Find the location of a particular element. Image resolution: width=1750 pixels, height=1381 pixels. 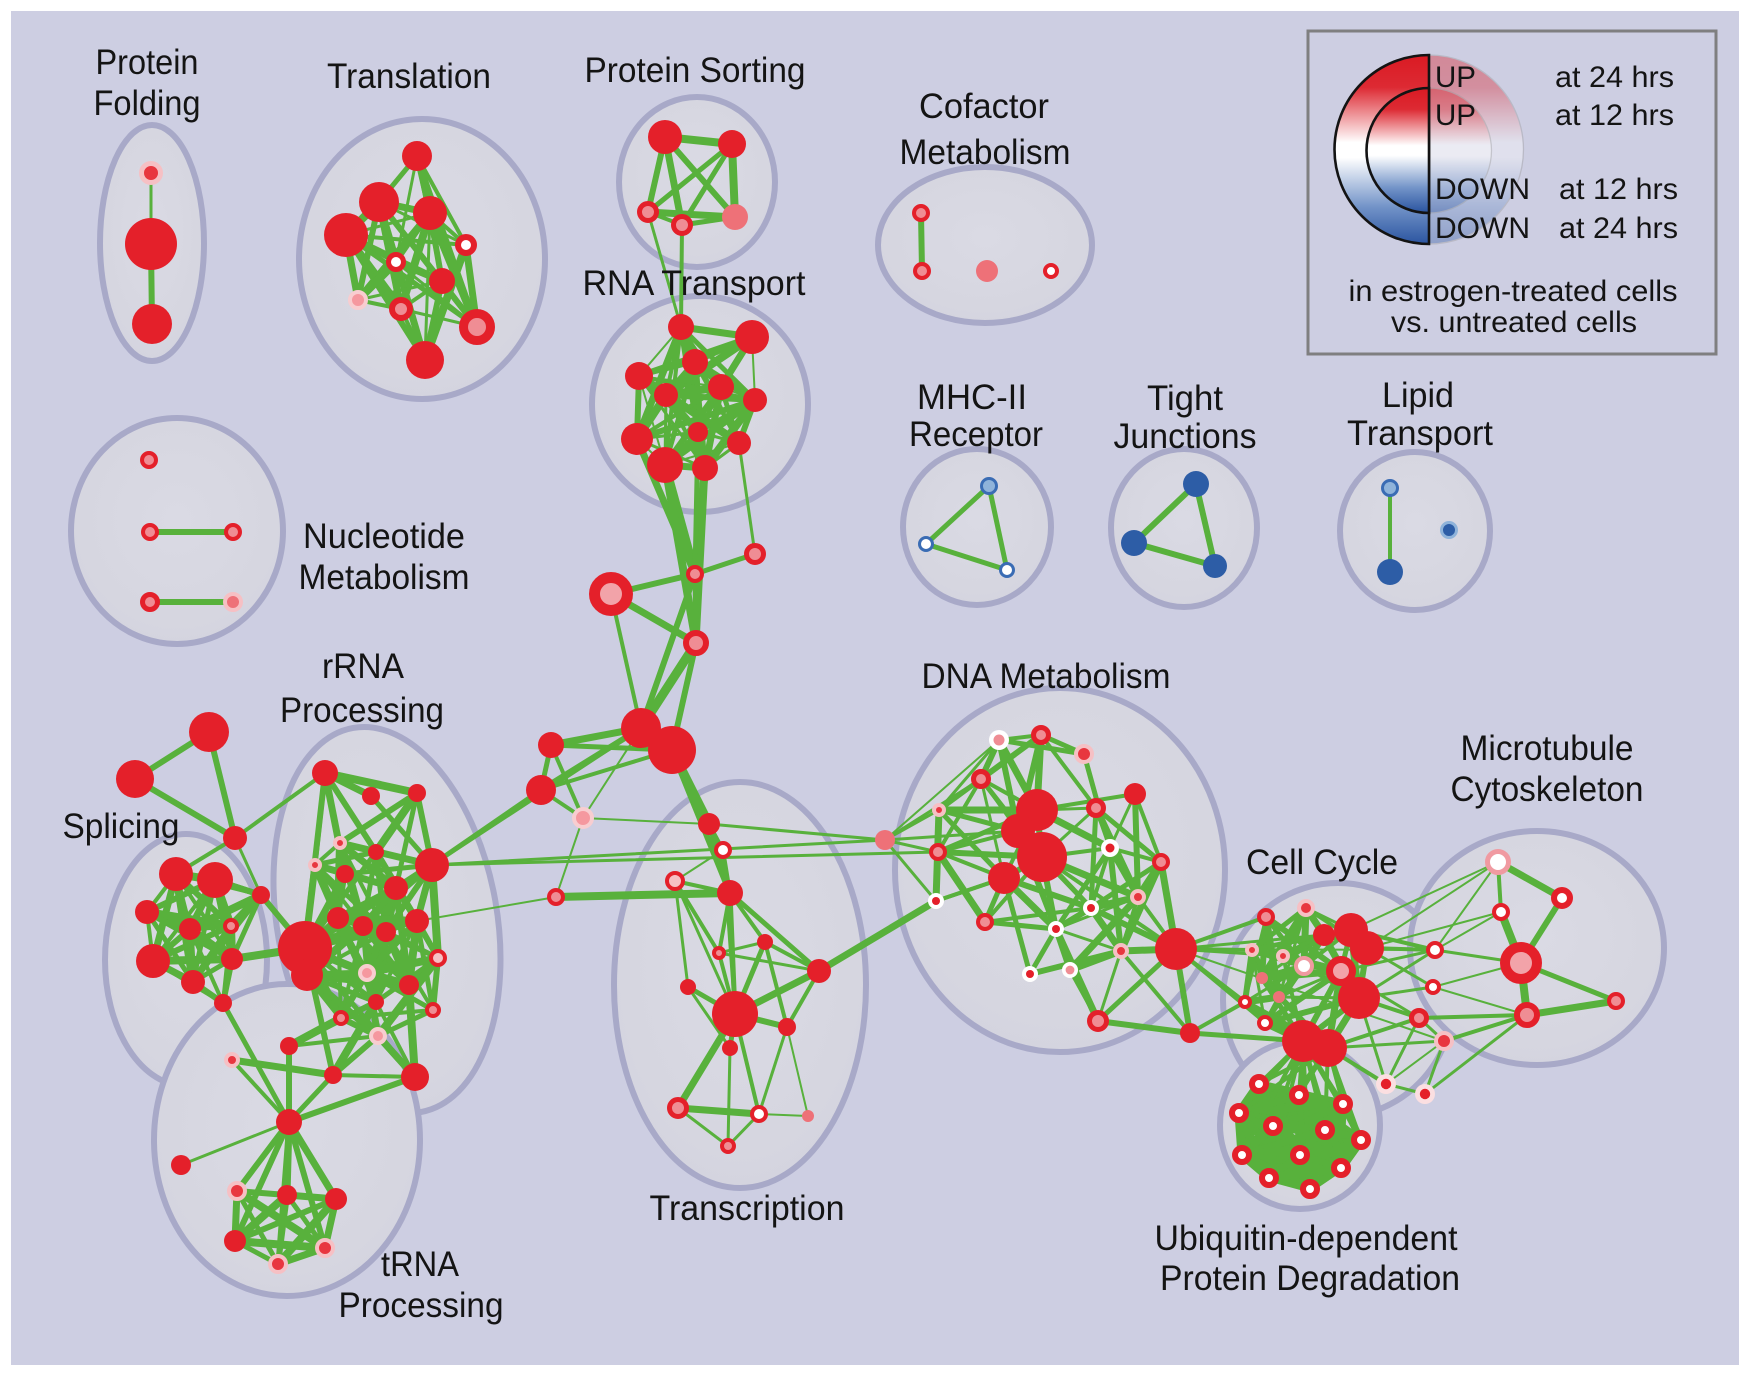

svg-text: tRNA is located at coordinates (420, 1264).